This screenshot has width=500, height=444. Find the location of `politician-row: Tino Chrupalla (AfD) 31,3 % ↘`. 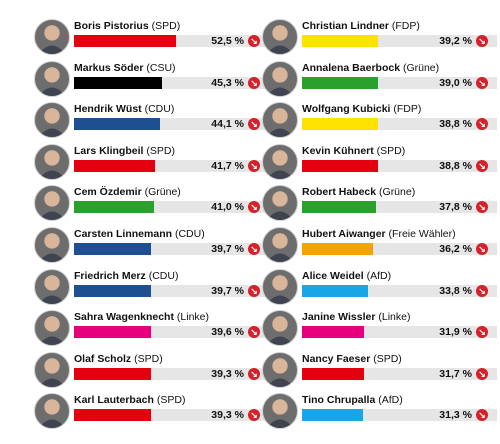

politician-row: Tino Chrupalla (AfD) 31,3 % ↘ is located at coordinates (380, 412).